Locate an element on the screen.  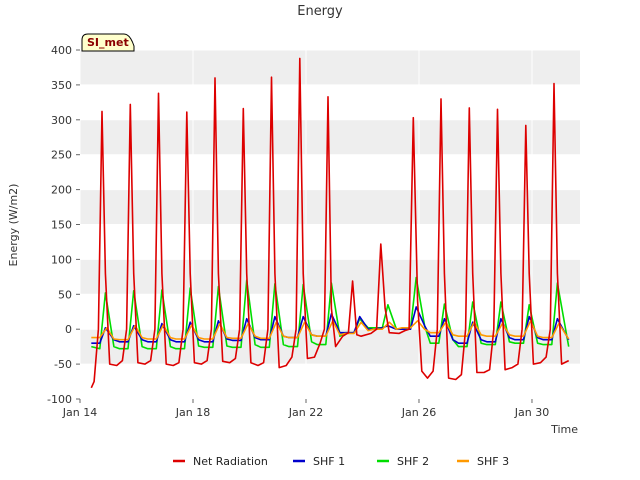
legend-label: SHF 3 is located at coordinates (493, 461).